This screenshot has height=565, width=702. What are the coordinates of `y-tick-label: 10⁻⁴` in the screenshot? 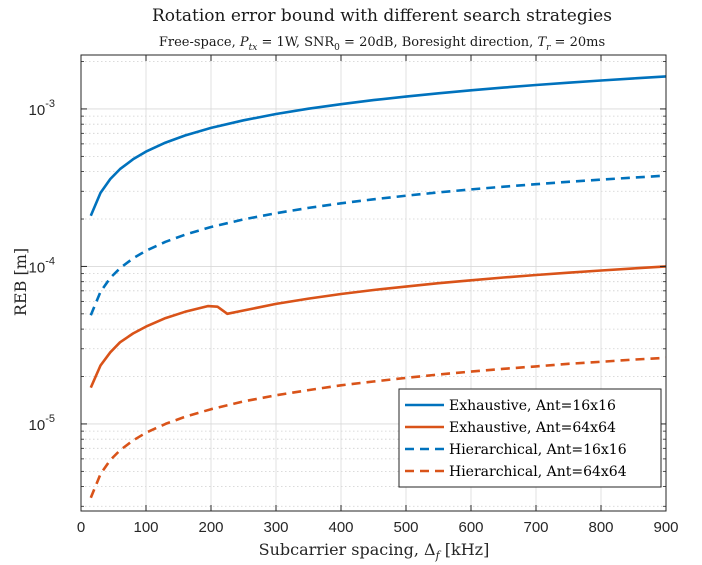 It's located at (42, 265).